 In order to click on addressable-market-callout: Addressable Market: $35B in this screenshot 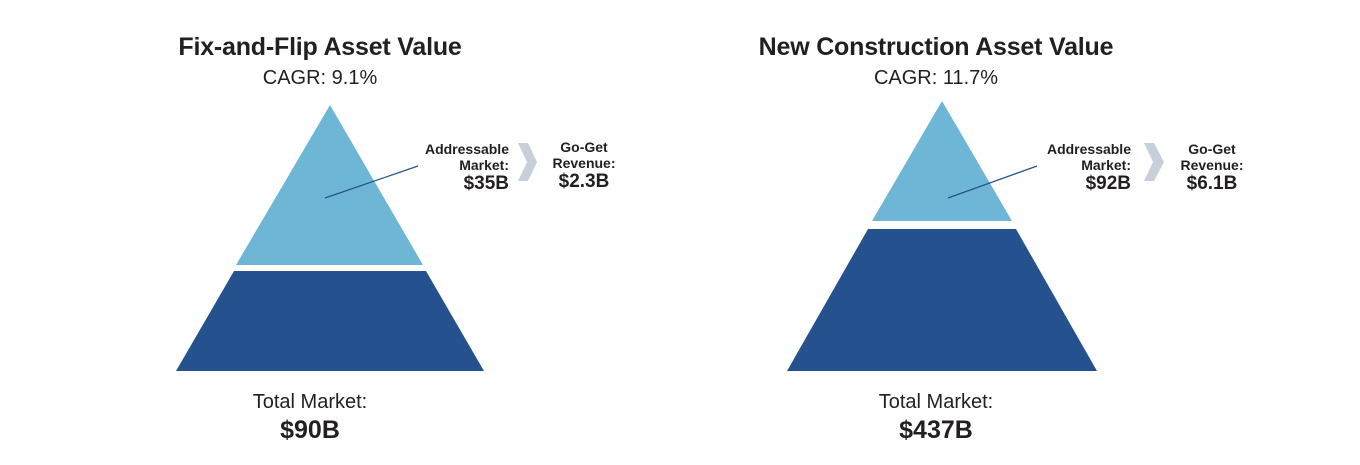, I will do `click(449, 168)`.